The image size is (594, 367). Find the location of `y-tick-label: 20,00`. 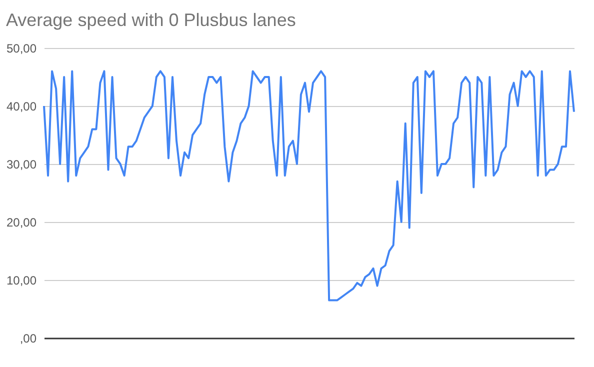

y-tick-label: 20,00 is located at coordinates (21, 223).